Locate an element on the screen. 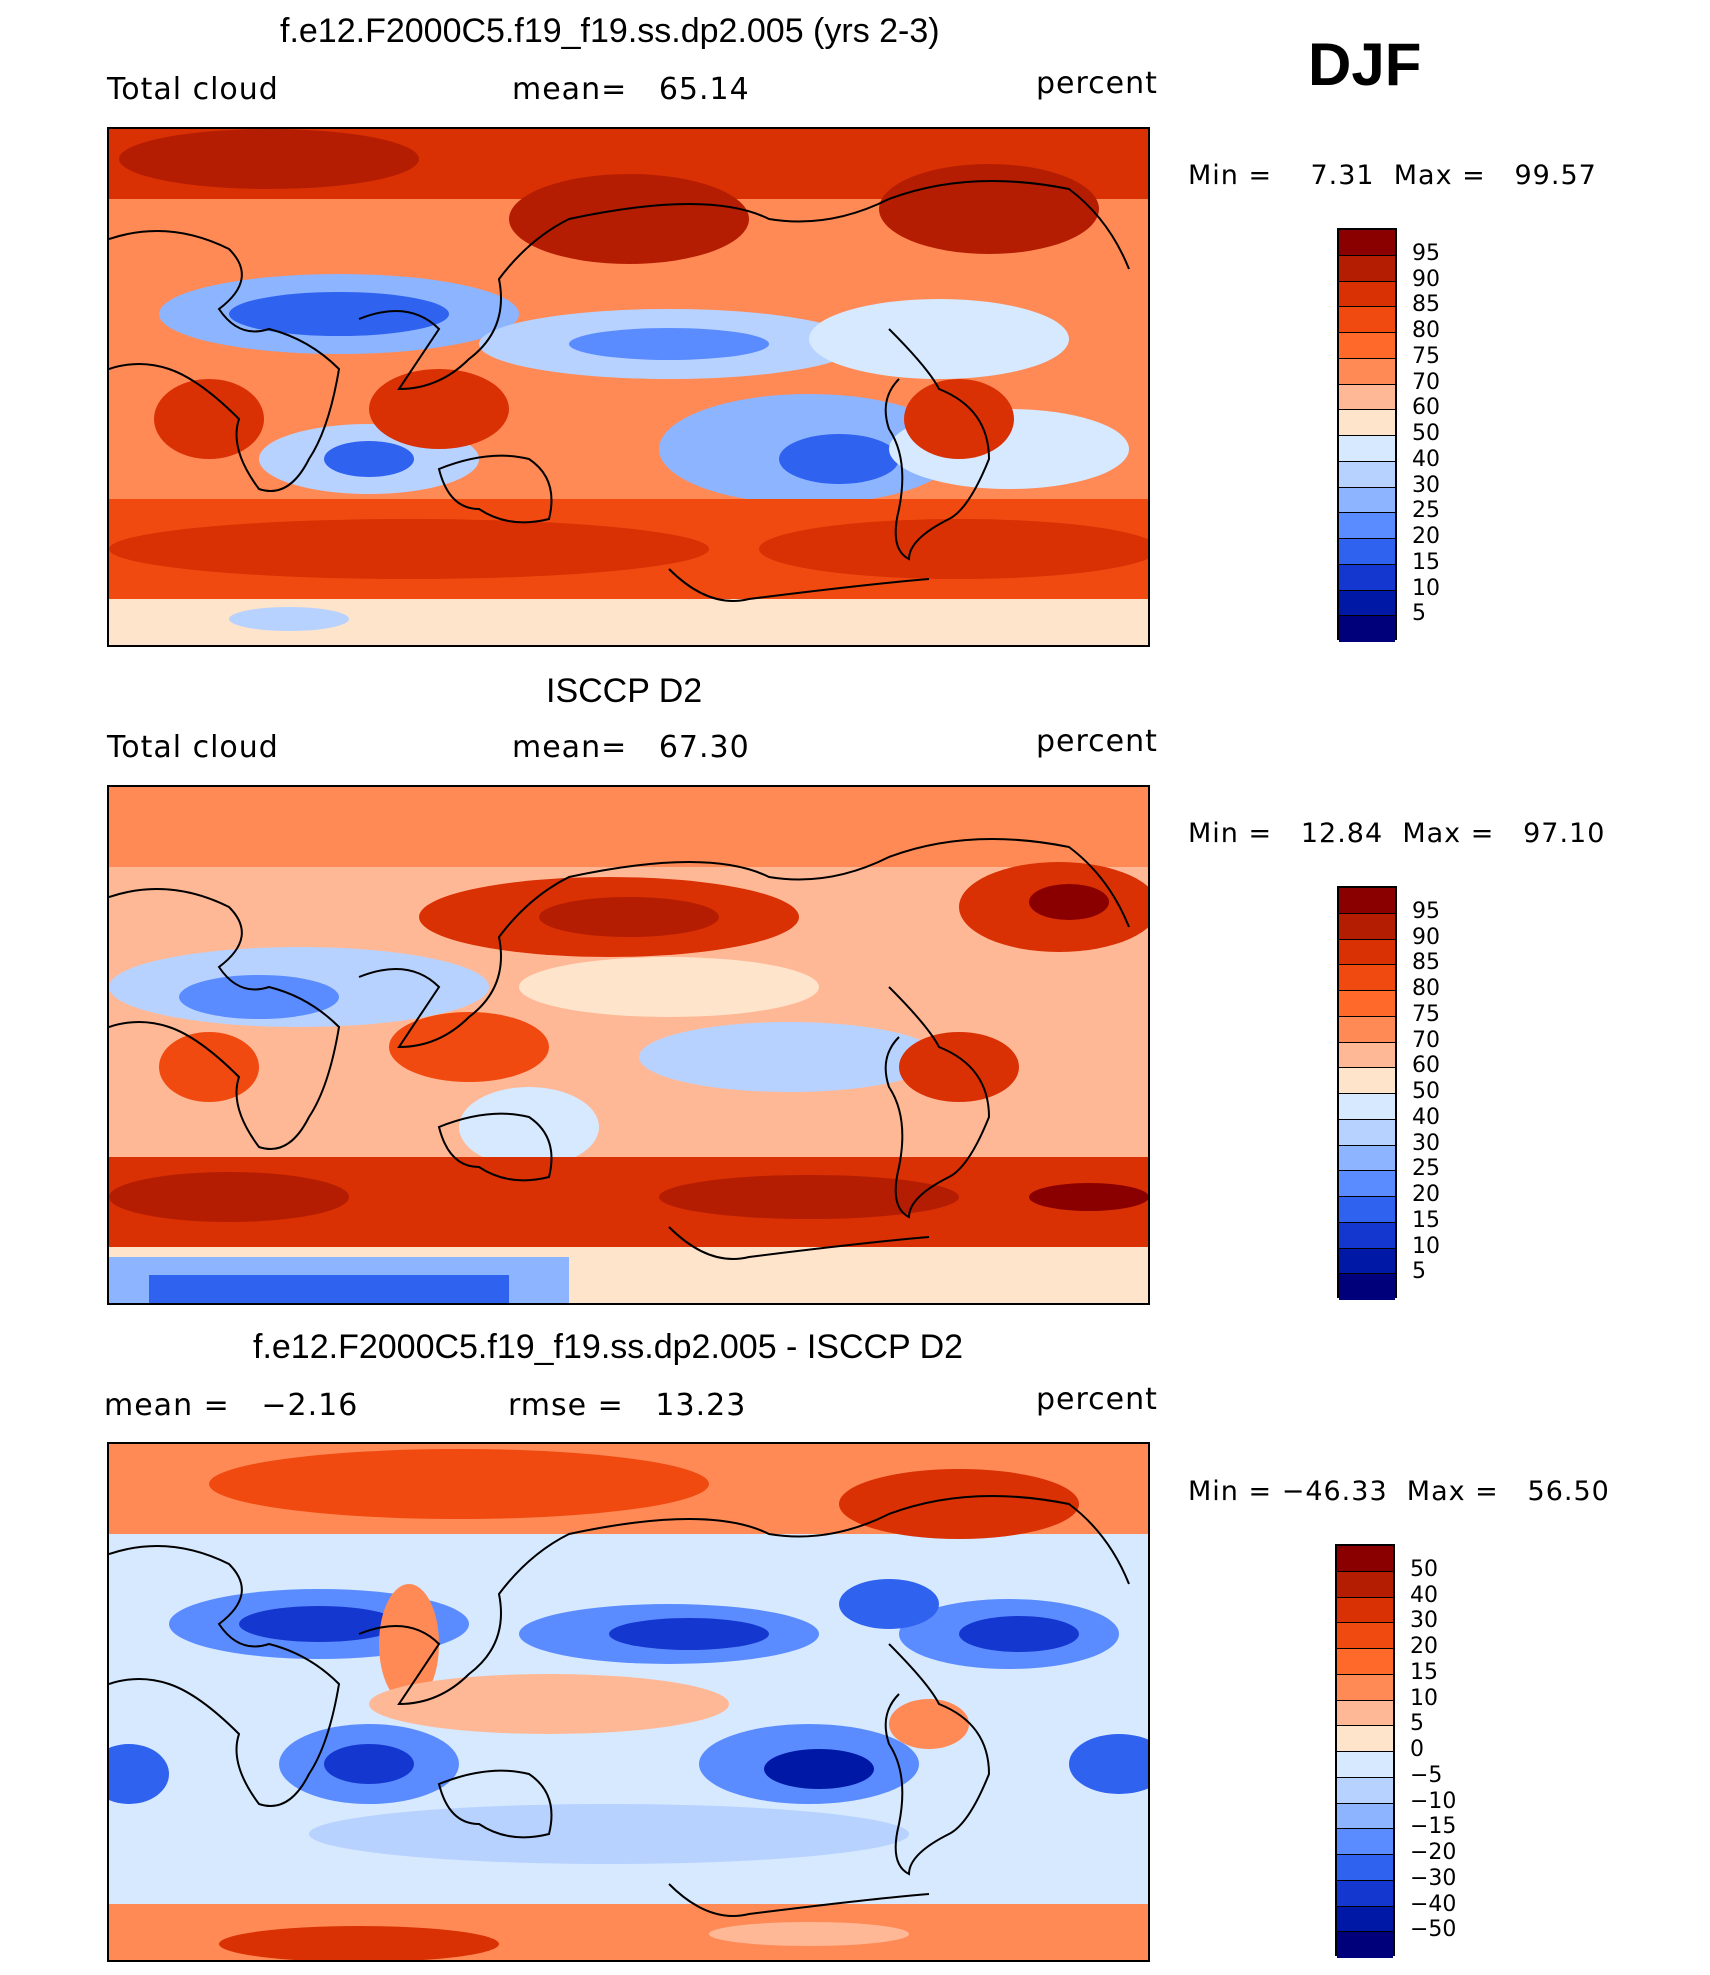  colorbar-tick-label: 25 is located at coordinates (1426, 1169).